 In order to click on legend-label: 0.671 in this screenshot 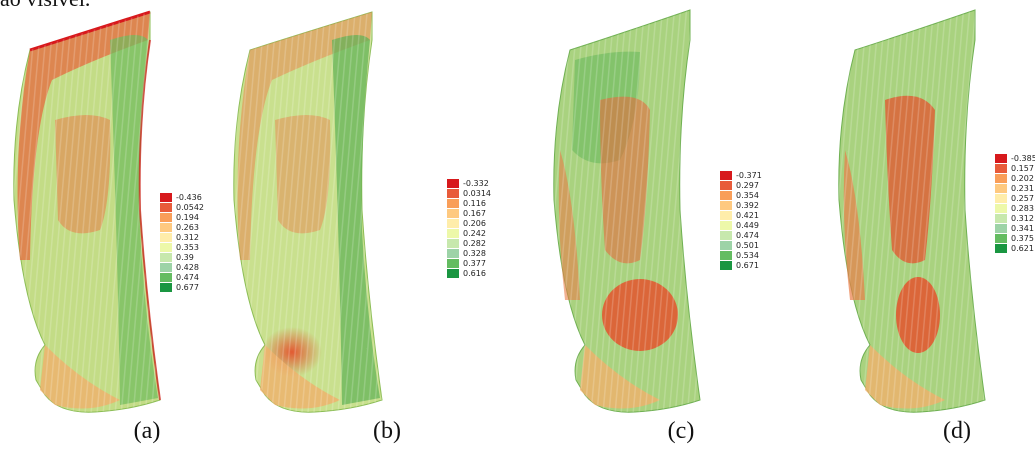, I will do `click(747, 266)`.